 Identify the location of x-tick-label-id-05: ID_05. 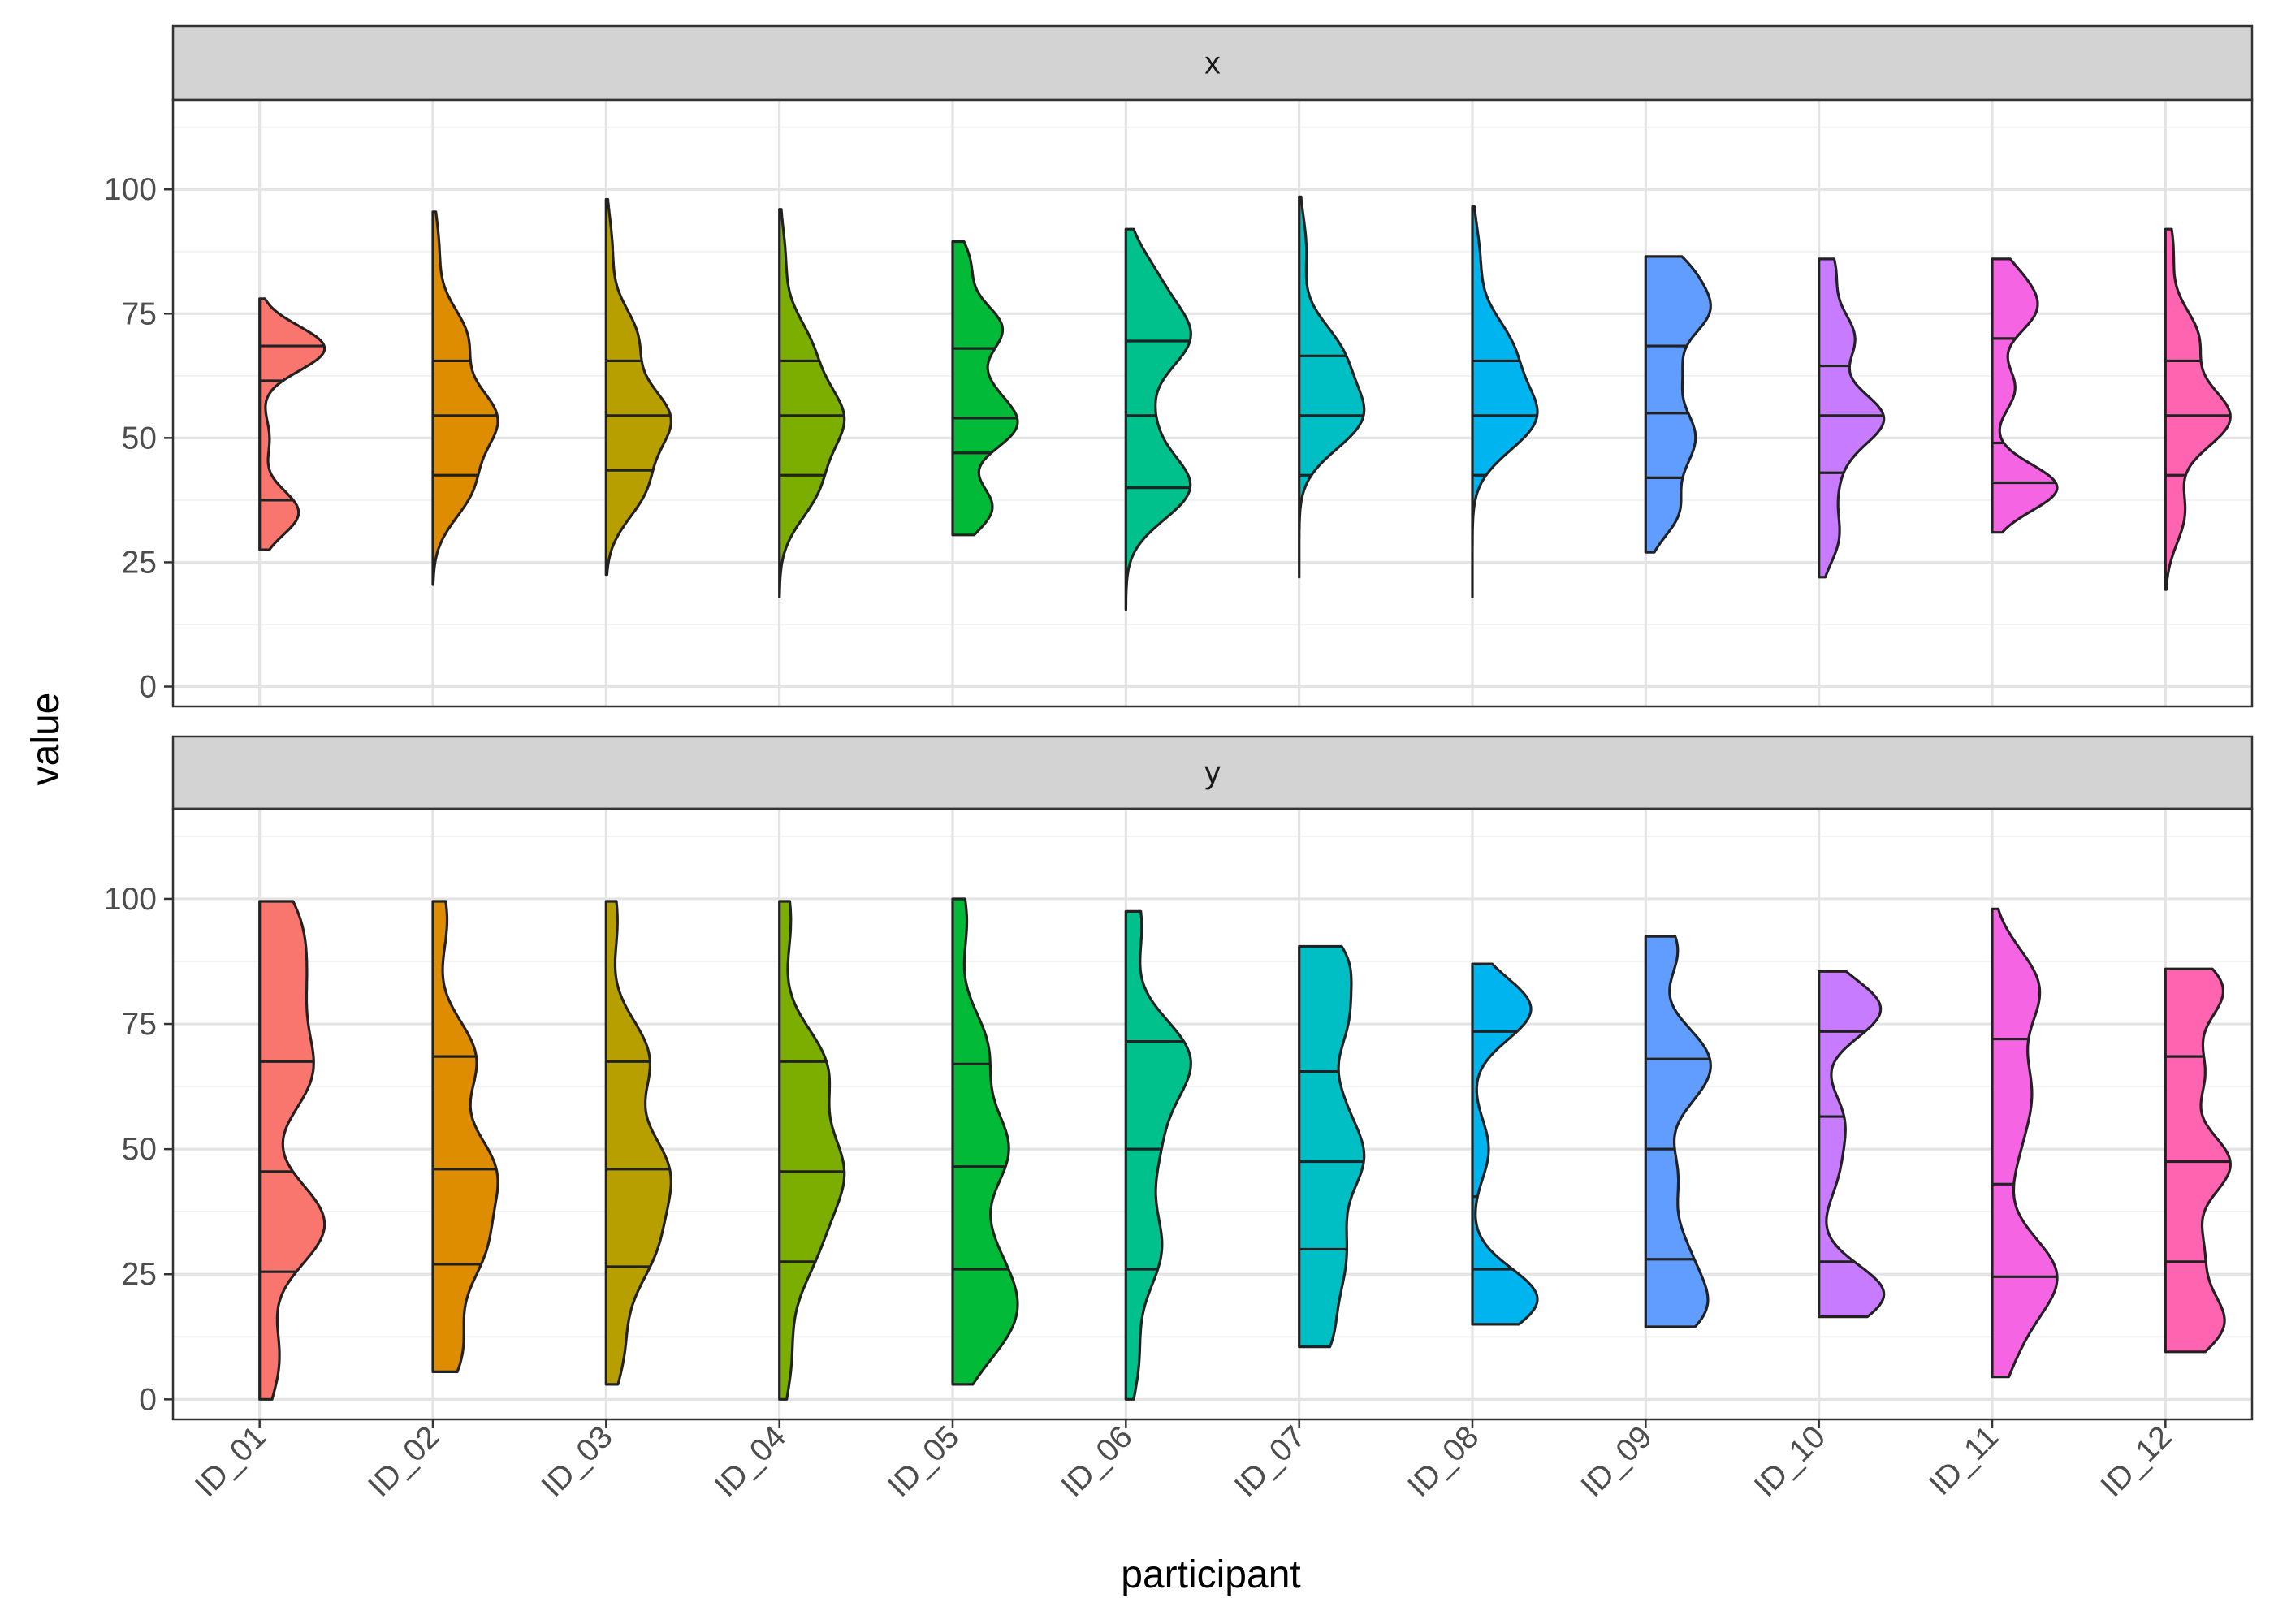
(924, 1461).